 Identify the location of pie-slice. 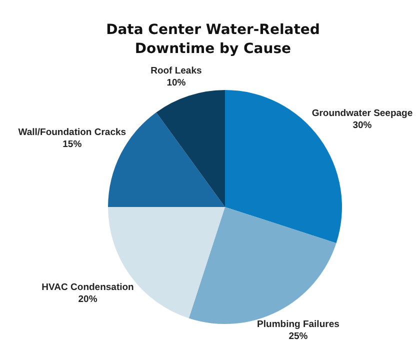
(190, 148).